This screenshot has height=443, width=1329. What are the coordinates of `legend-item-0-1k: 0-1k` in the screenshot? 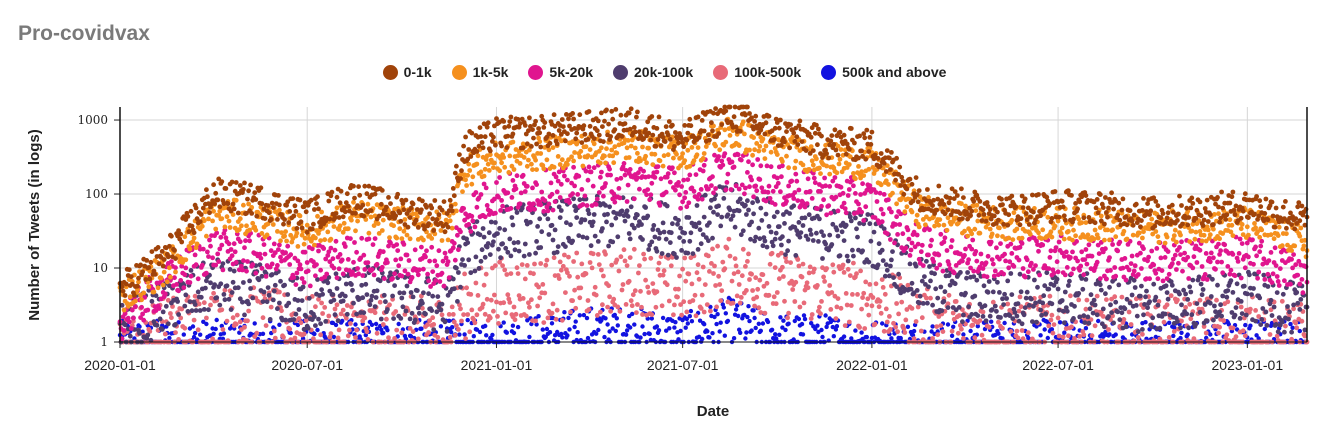 It's located at (407, 72).